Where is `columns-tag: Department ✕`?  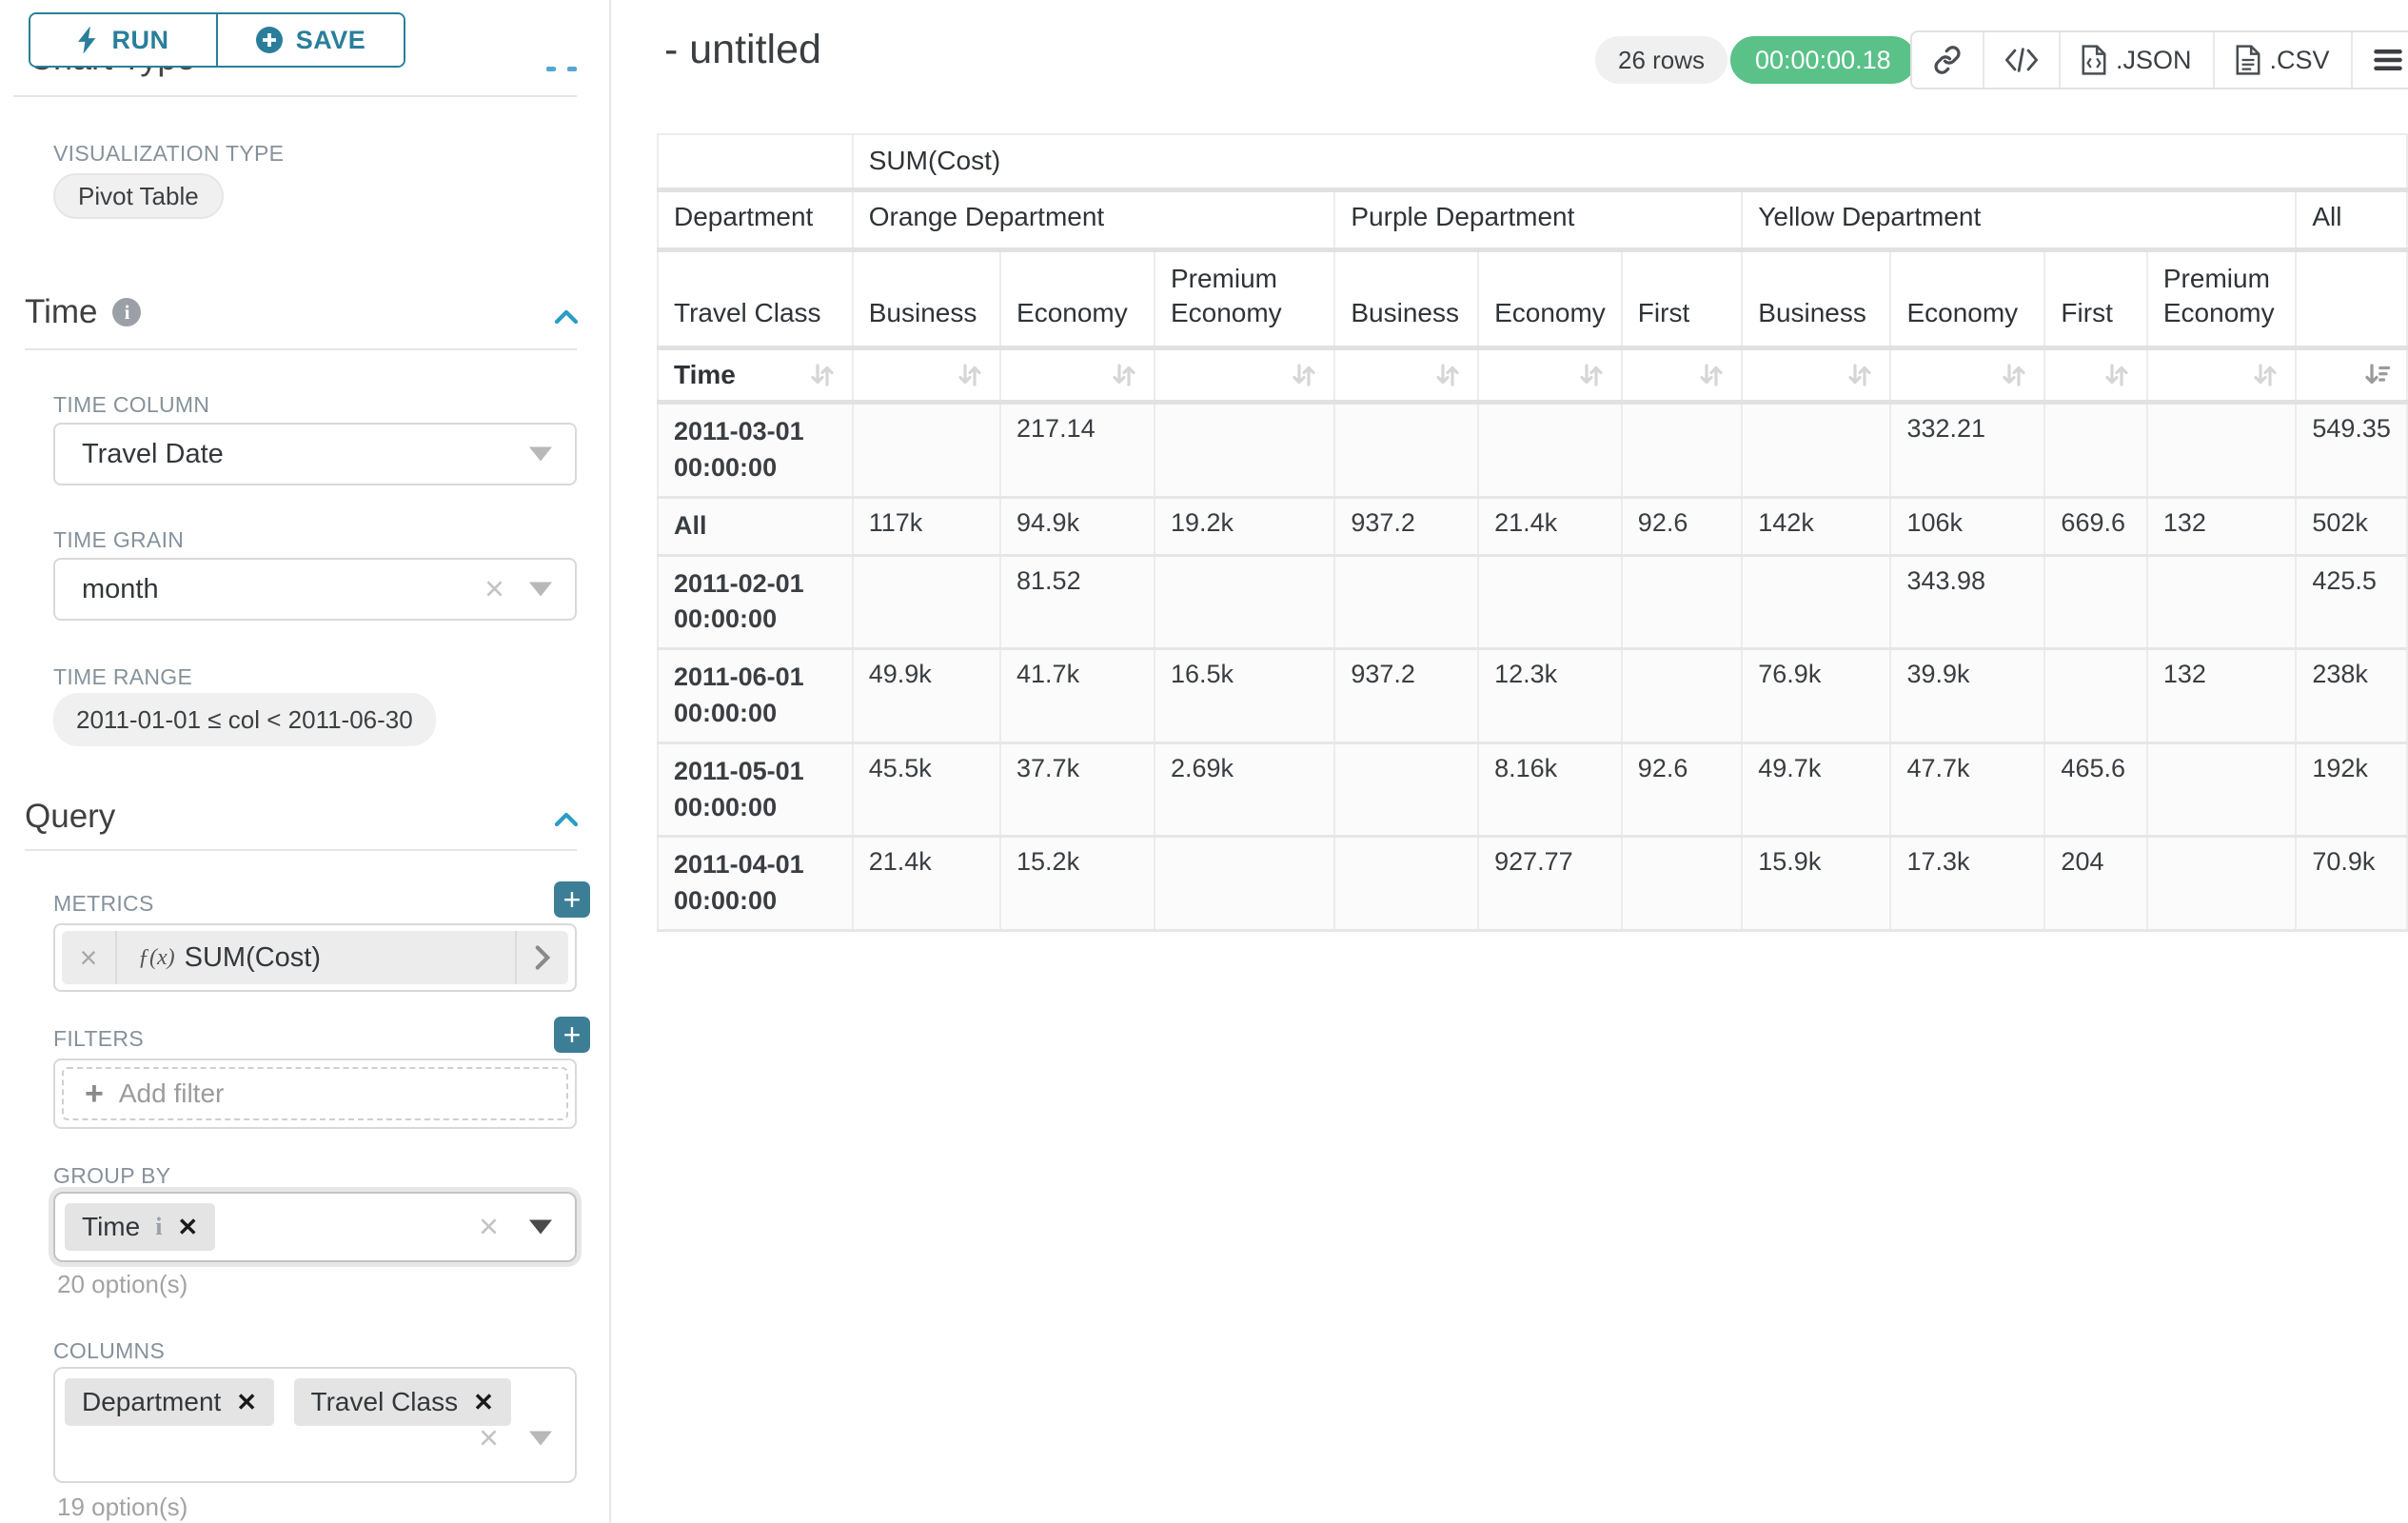
columns-tag: Department ✕ is located at coordinates (170, 1402).